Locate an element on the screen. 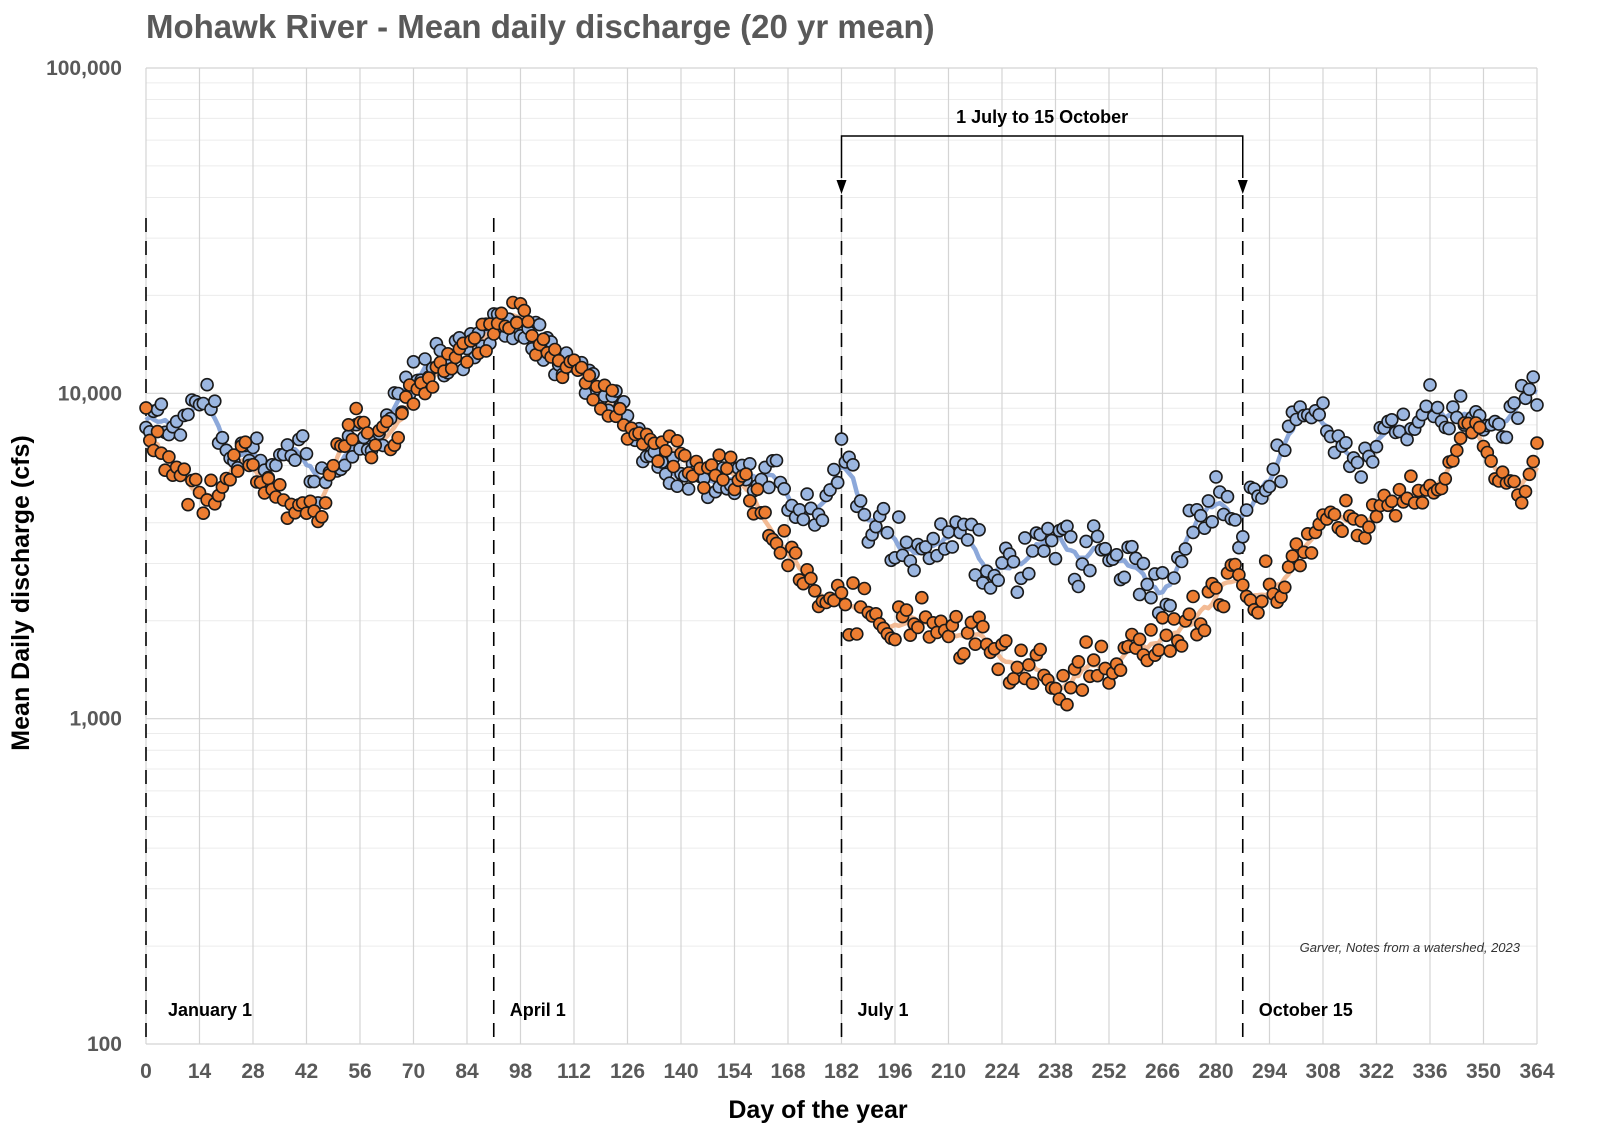  x-tick-label: 70 is located at coordinates (413, 1071).